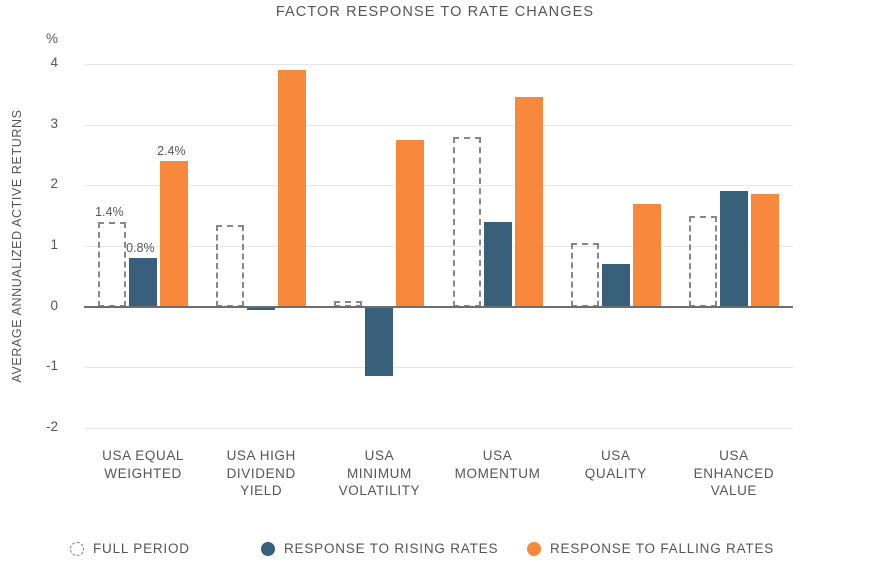  I want to click on y-tick-label: -1, so click(51, 366).